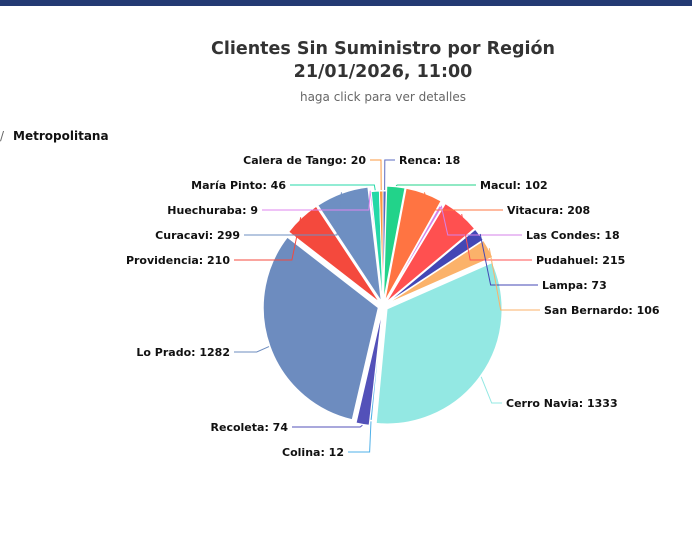  I want to click on slice-label-san-bernardo: San Bernardo: 106, so click(602, 310).